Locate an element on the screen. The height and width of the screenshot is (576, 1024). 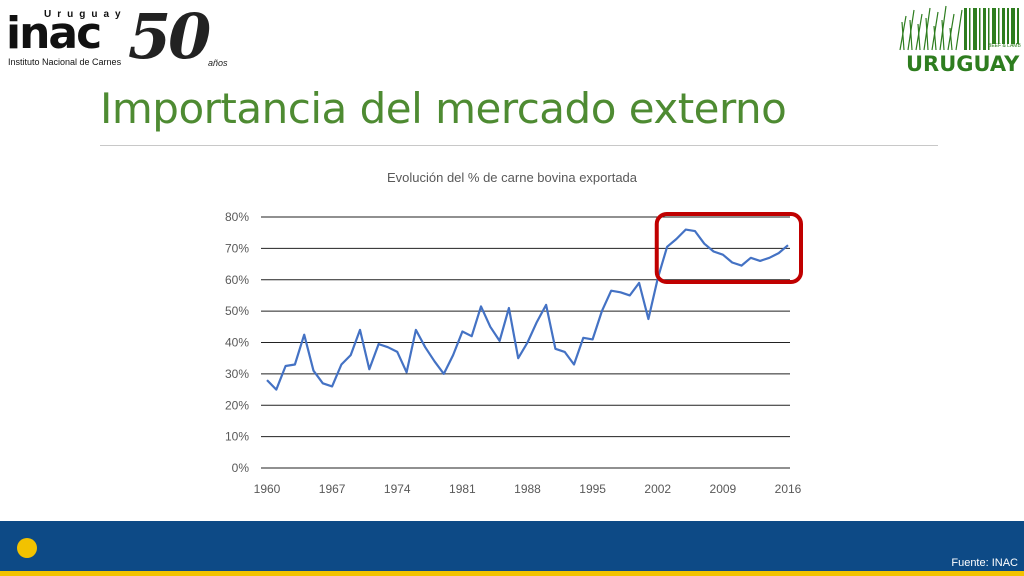
x-tick-label: 1981 is located at coordinates (462, 489).